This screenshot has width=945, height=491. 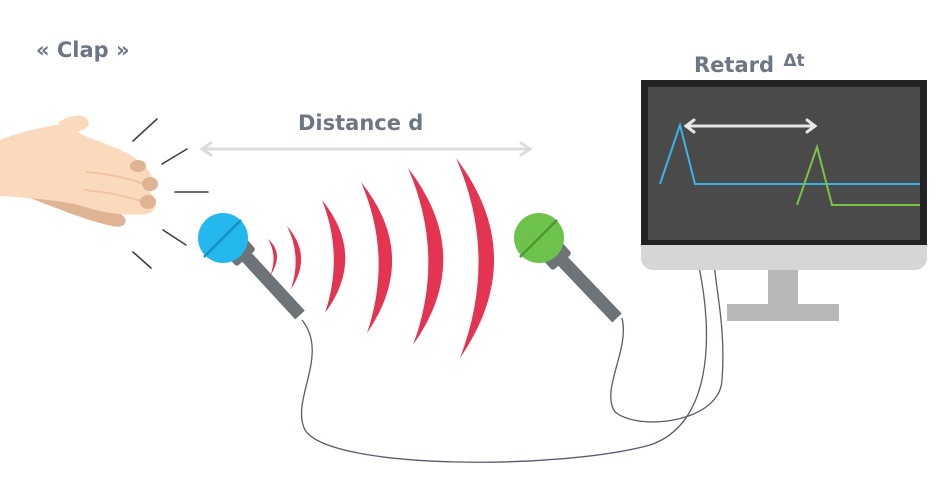 I want to click on delay-measure-arrow, so click(x=750, y=126).